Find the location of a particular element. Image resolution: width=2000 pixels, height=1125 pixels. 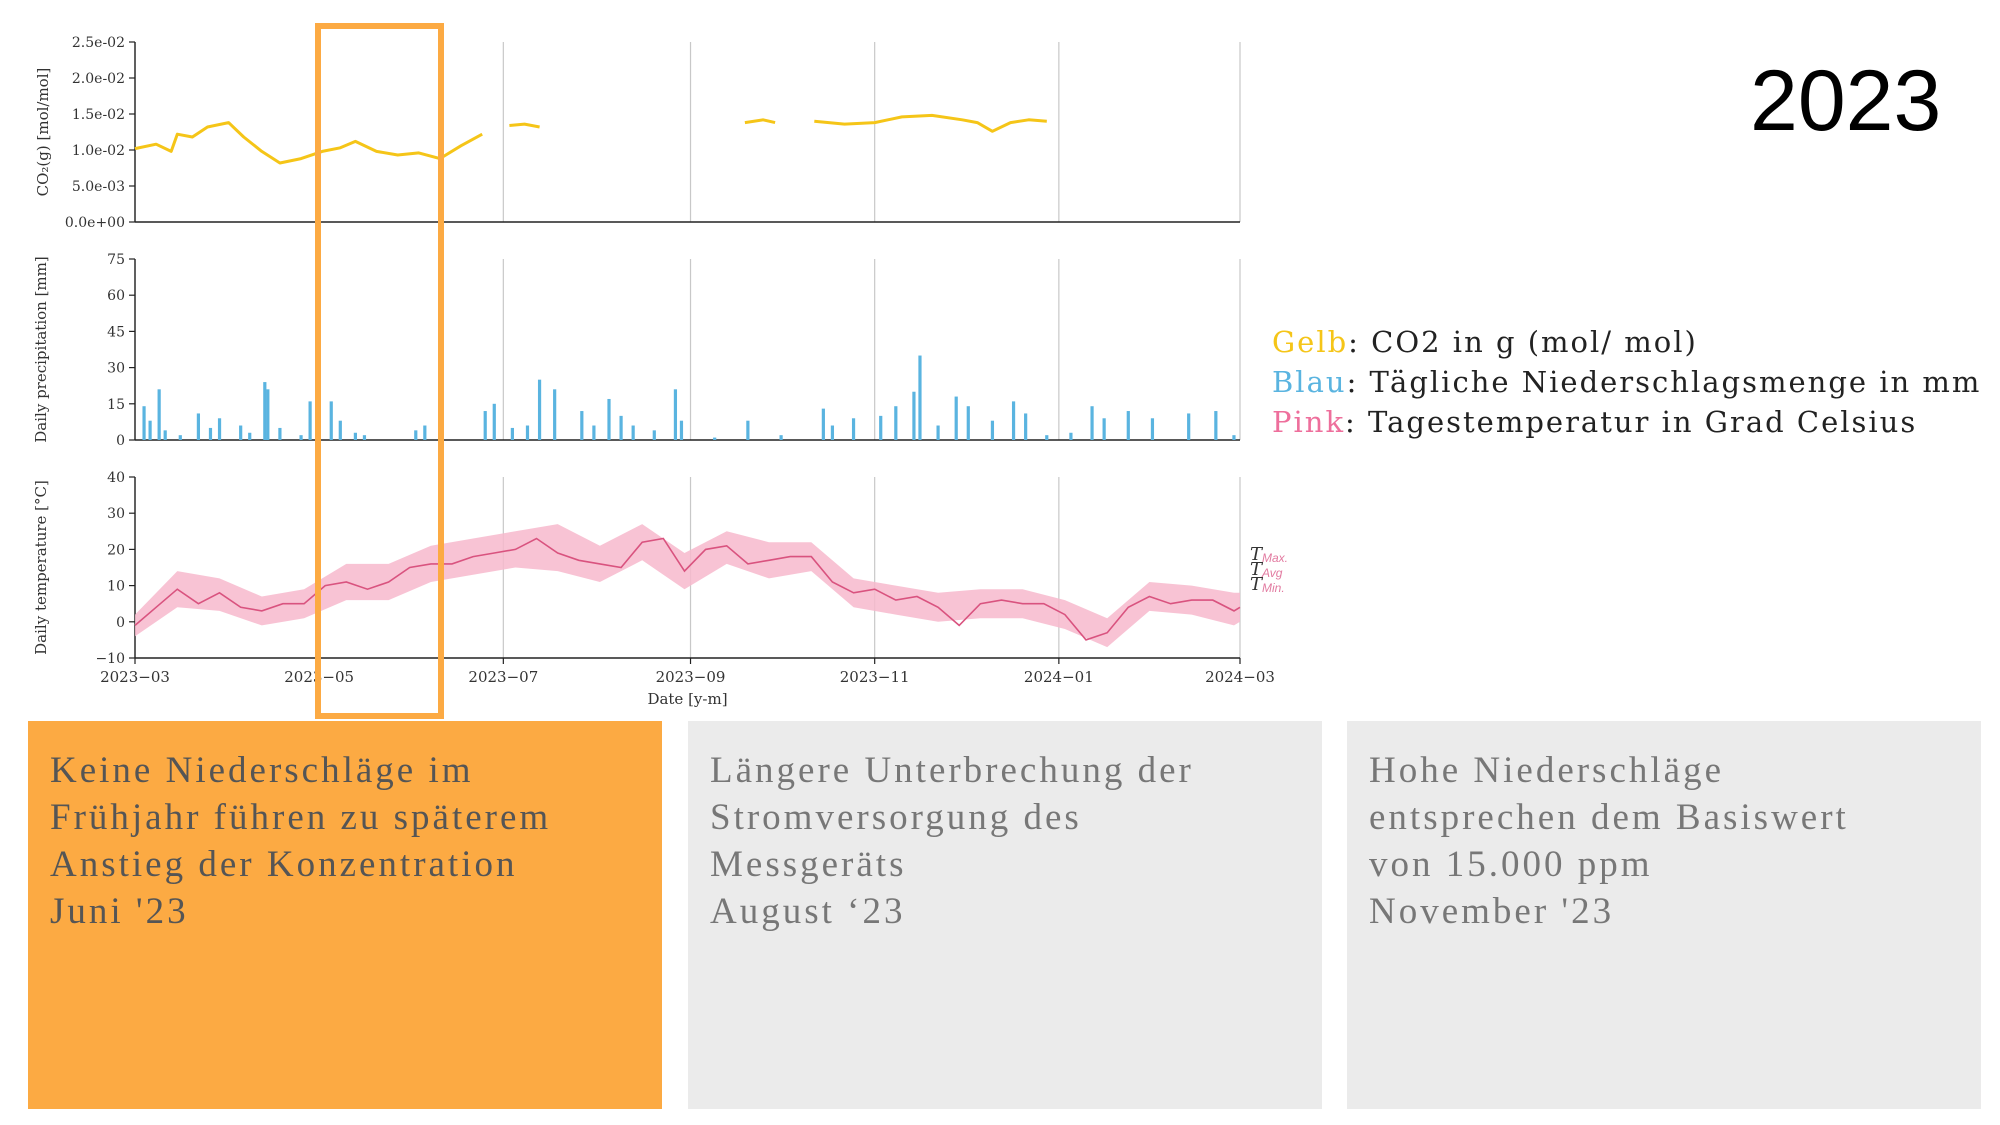

y-tick-label: 2.5e-02 is located at coordinates (98, 43).